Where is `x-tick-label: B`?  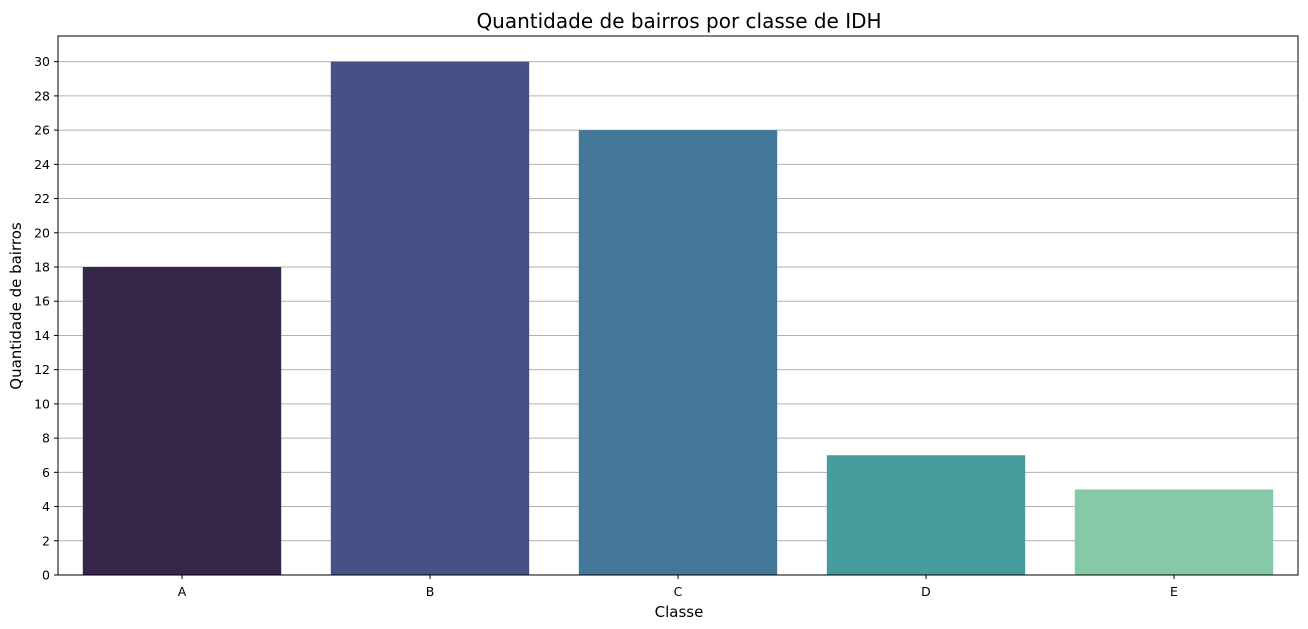 x-tick-label: B is located at coordinates (430, 591).